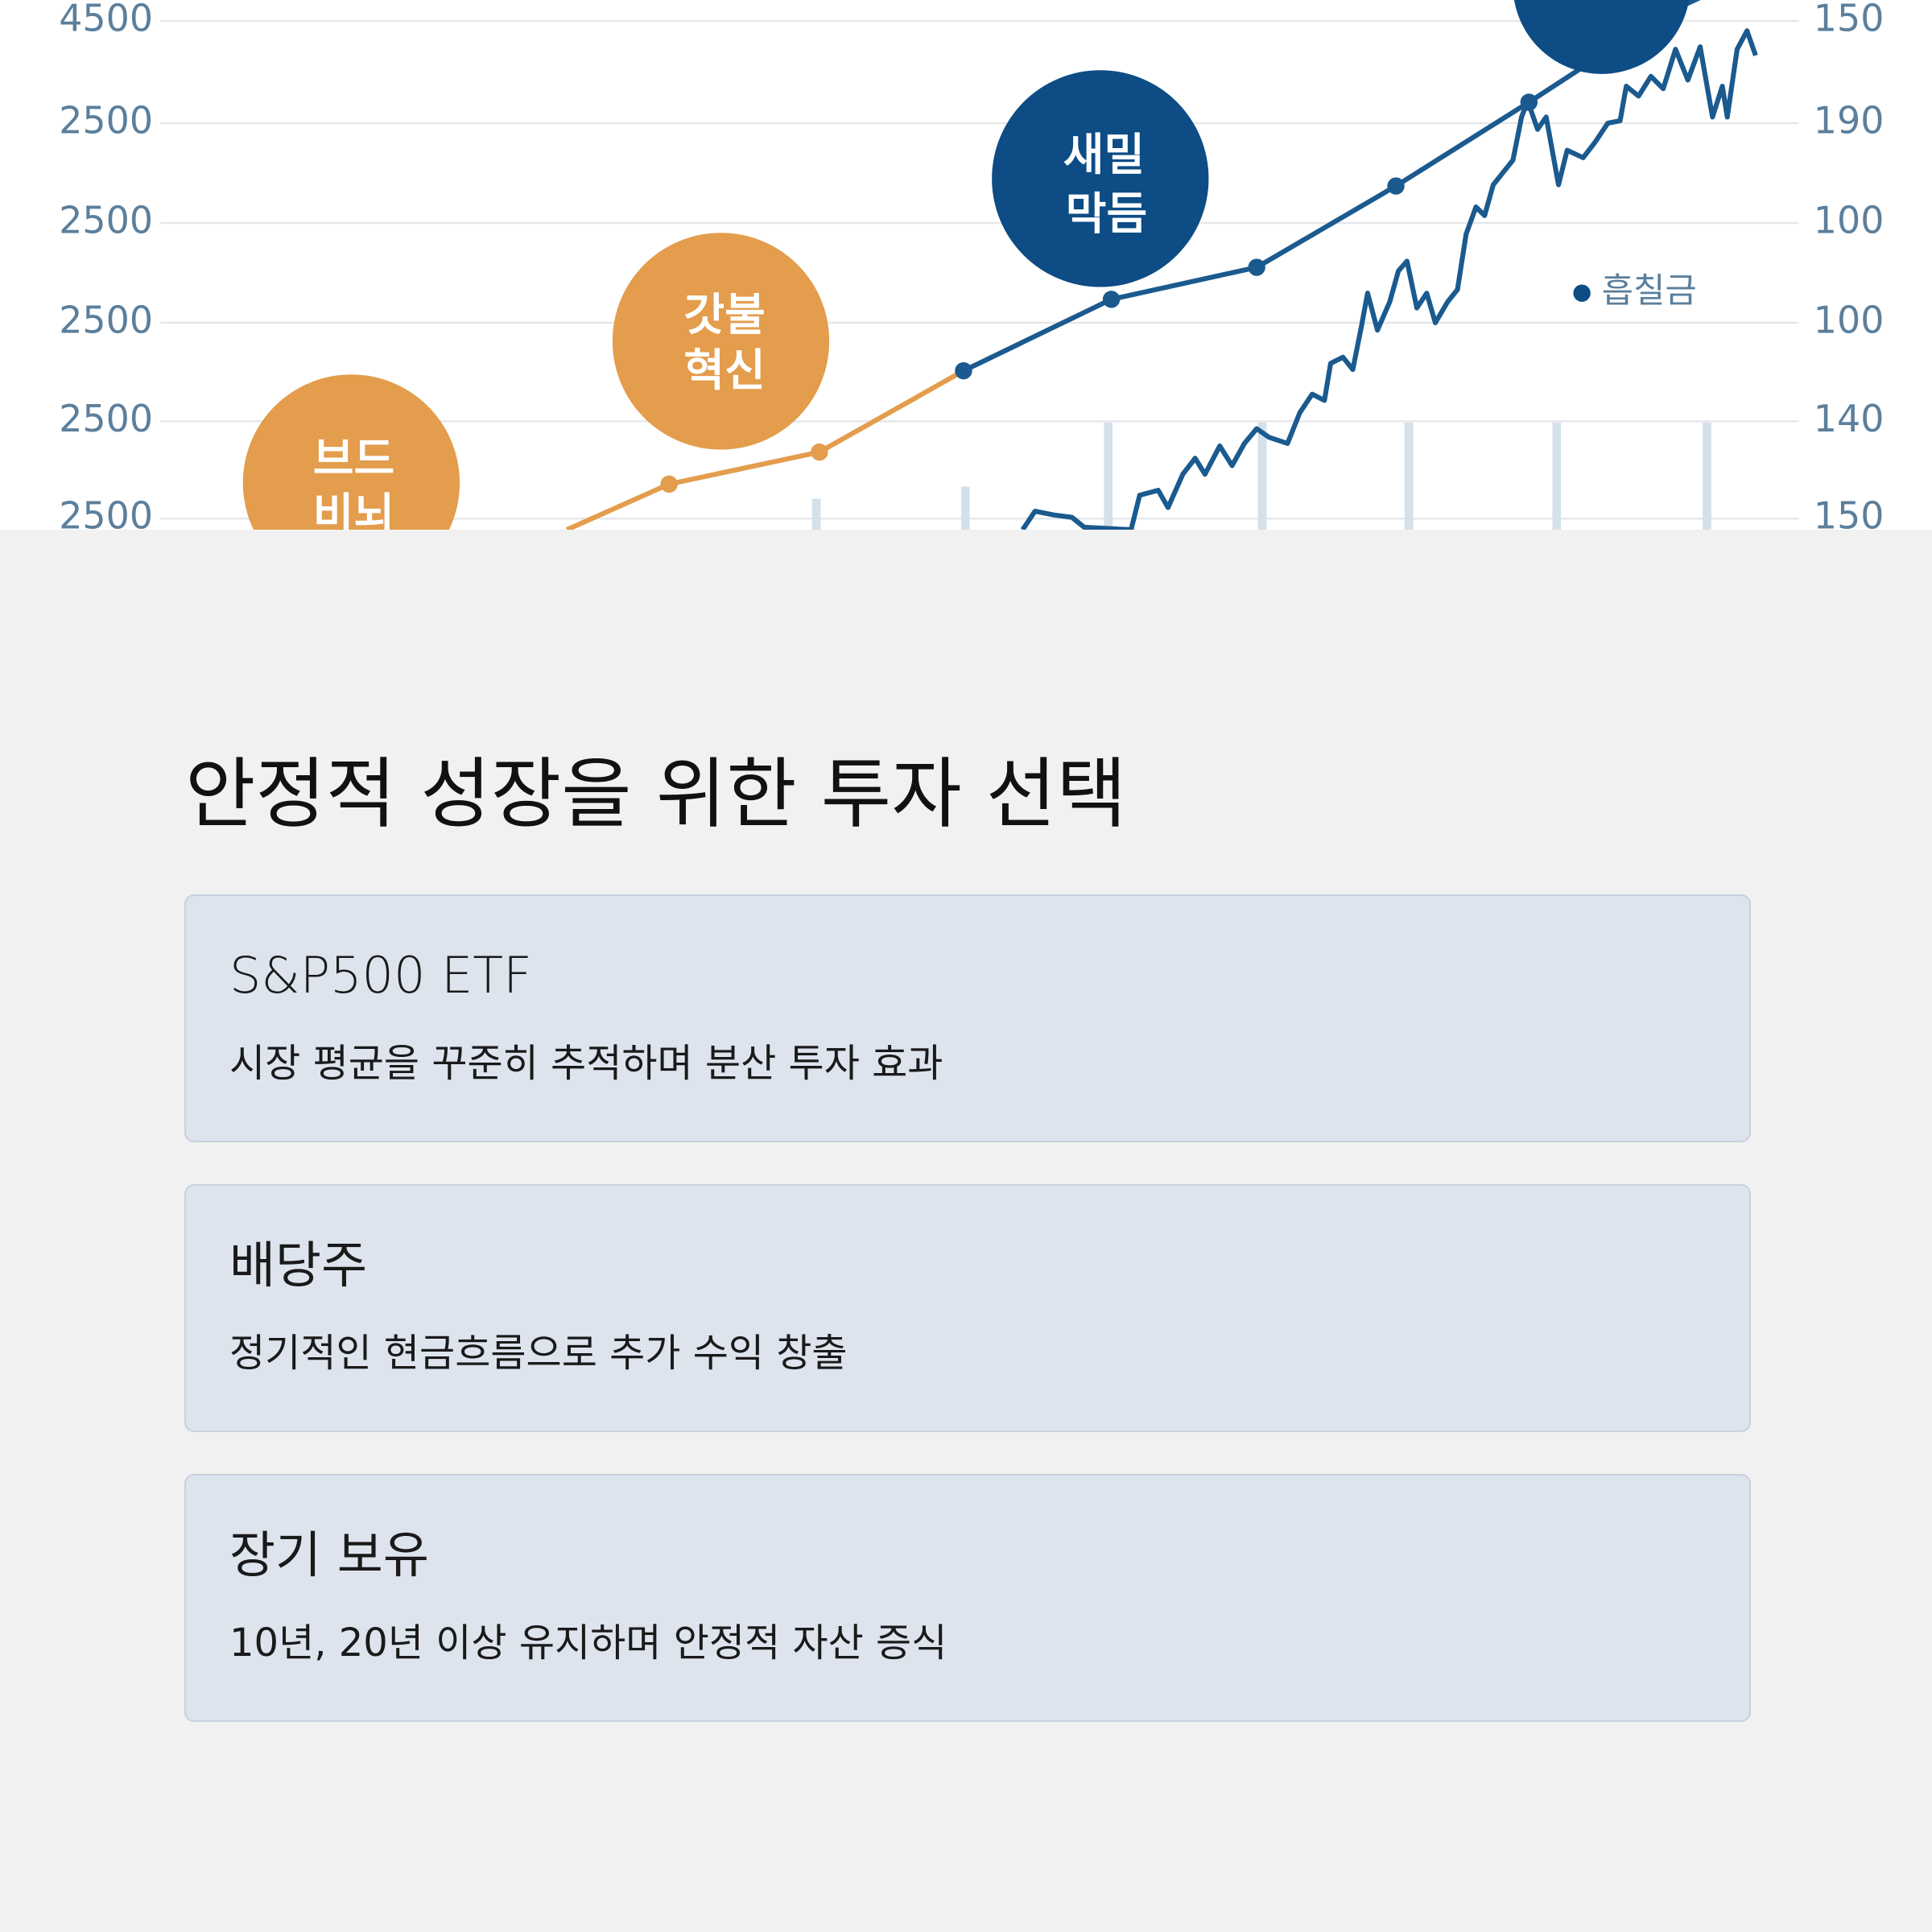 The height and width of the screenshot is (1932, 1932). Describe the element at coordinates (1582, 293) in the screenshot. I see `legend-dot` at that location.